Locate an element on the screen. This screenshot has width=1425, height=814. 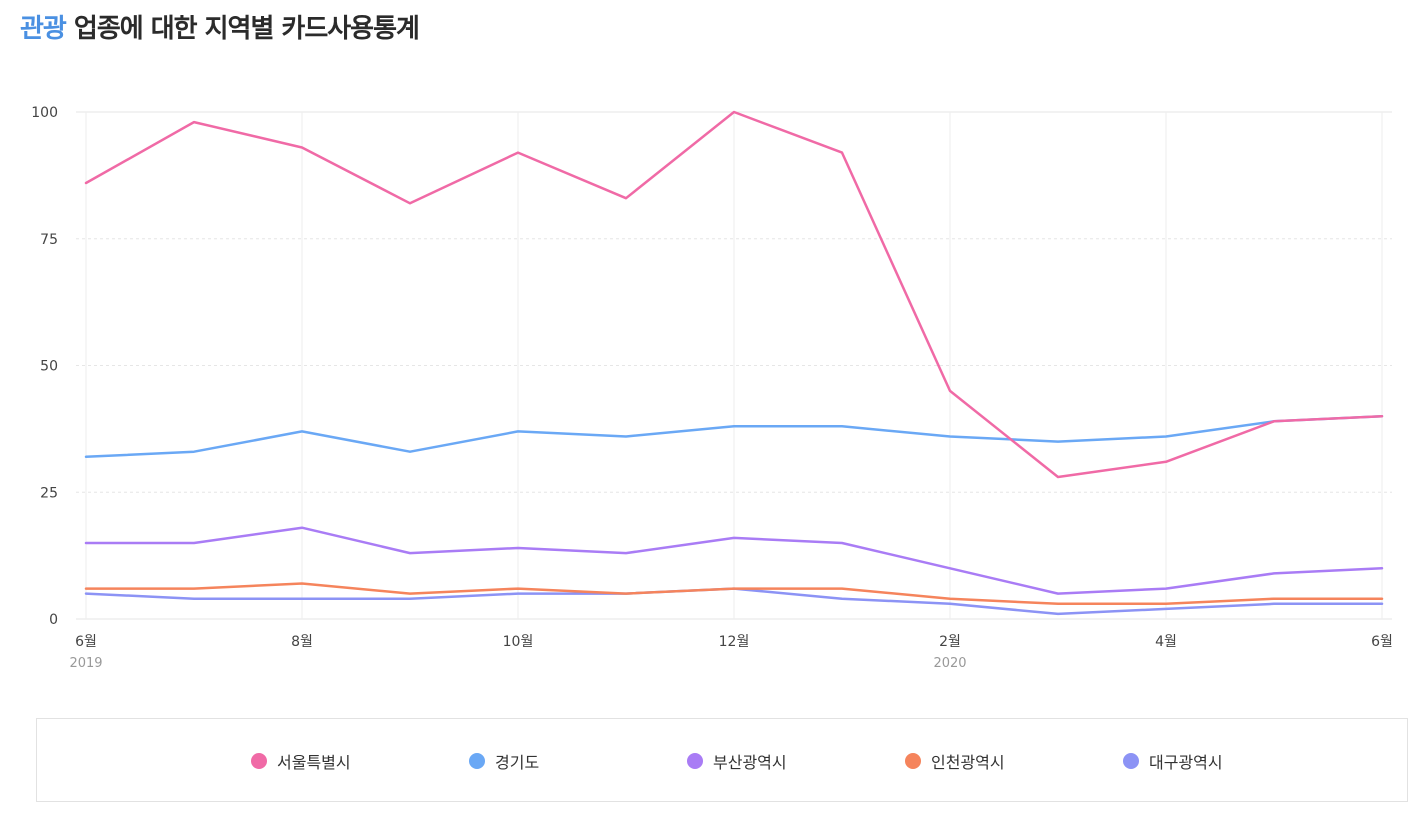
x-tick-label: 2월 is located at coordinates (950, 642).